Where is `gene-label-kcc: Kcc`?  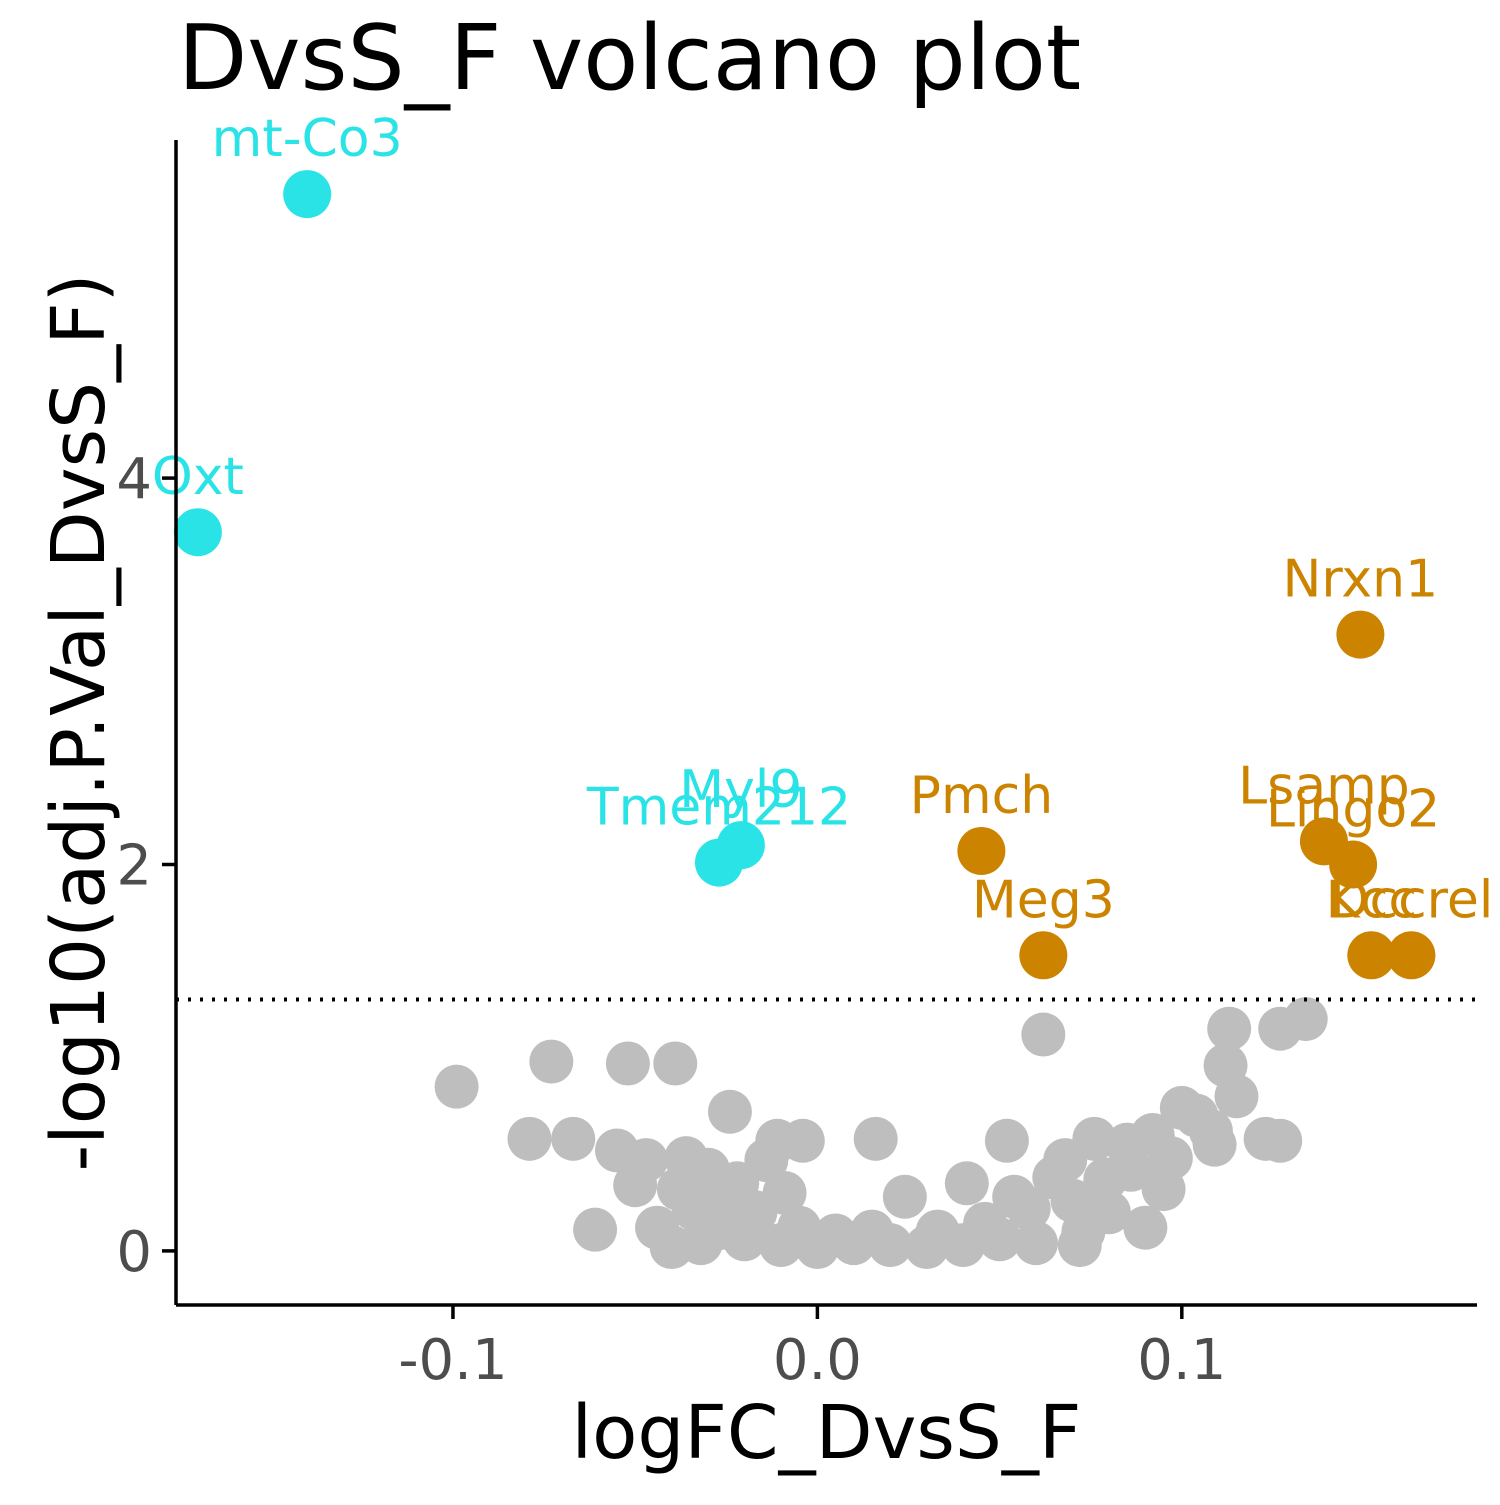 gene-label-kcc: Kcc is located at coordinates (1371, 900).